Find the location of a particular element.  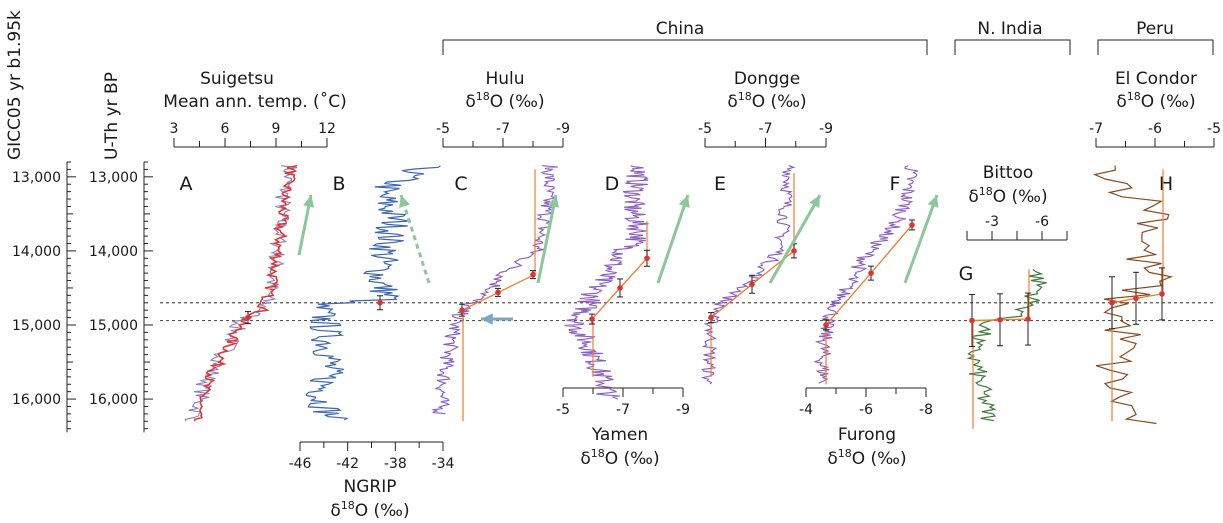

ngrip-line is located at coordinates (373, 293).